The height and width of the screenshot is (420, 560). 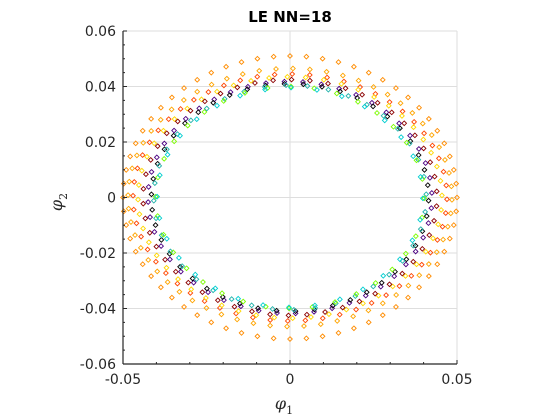 I want to click on x-ticks: -0.05 0 0.05, so click(x=289, y=374).